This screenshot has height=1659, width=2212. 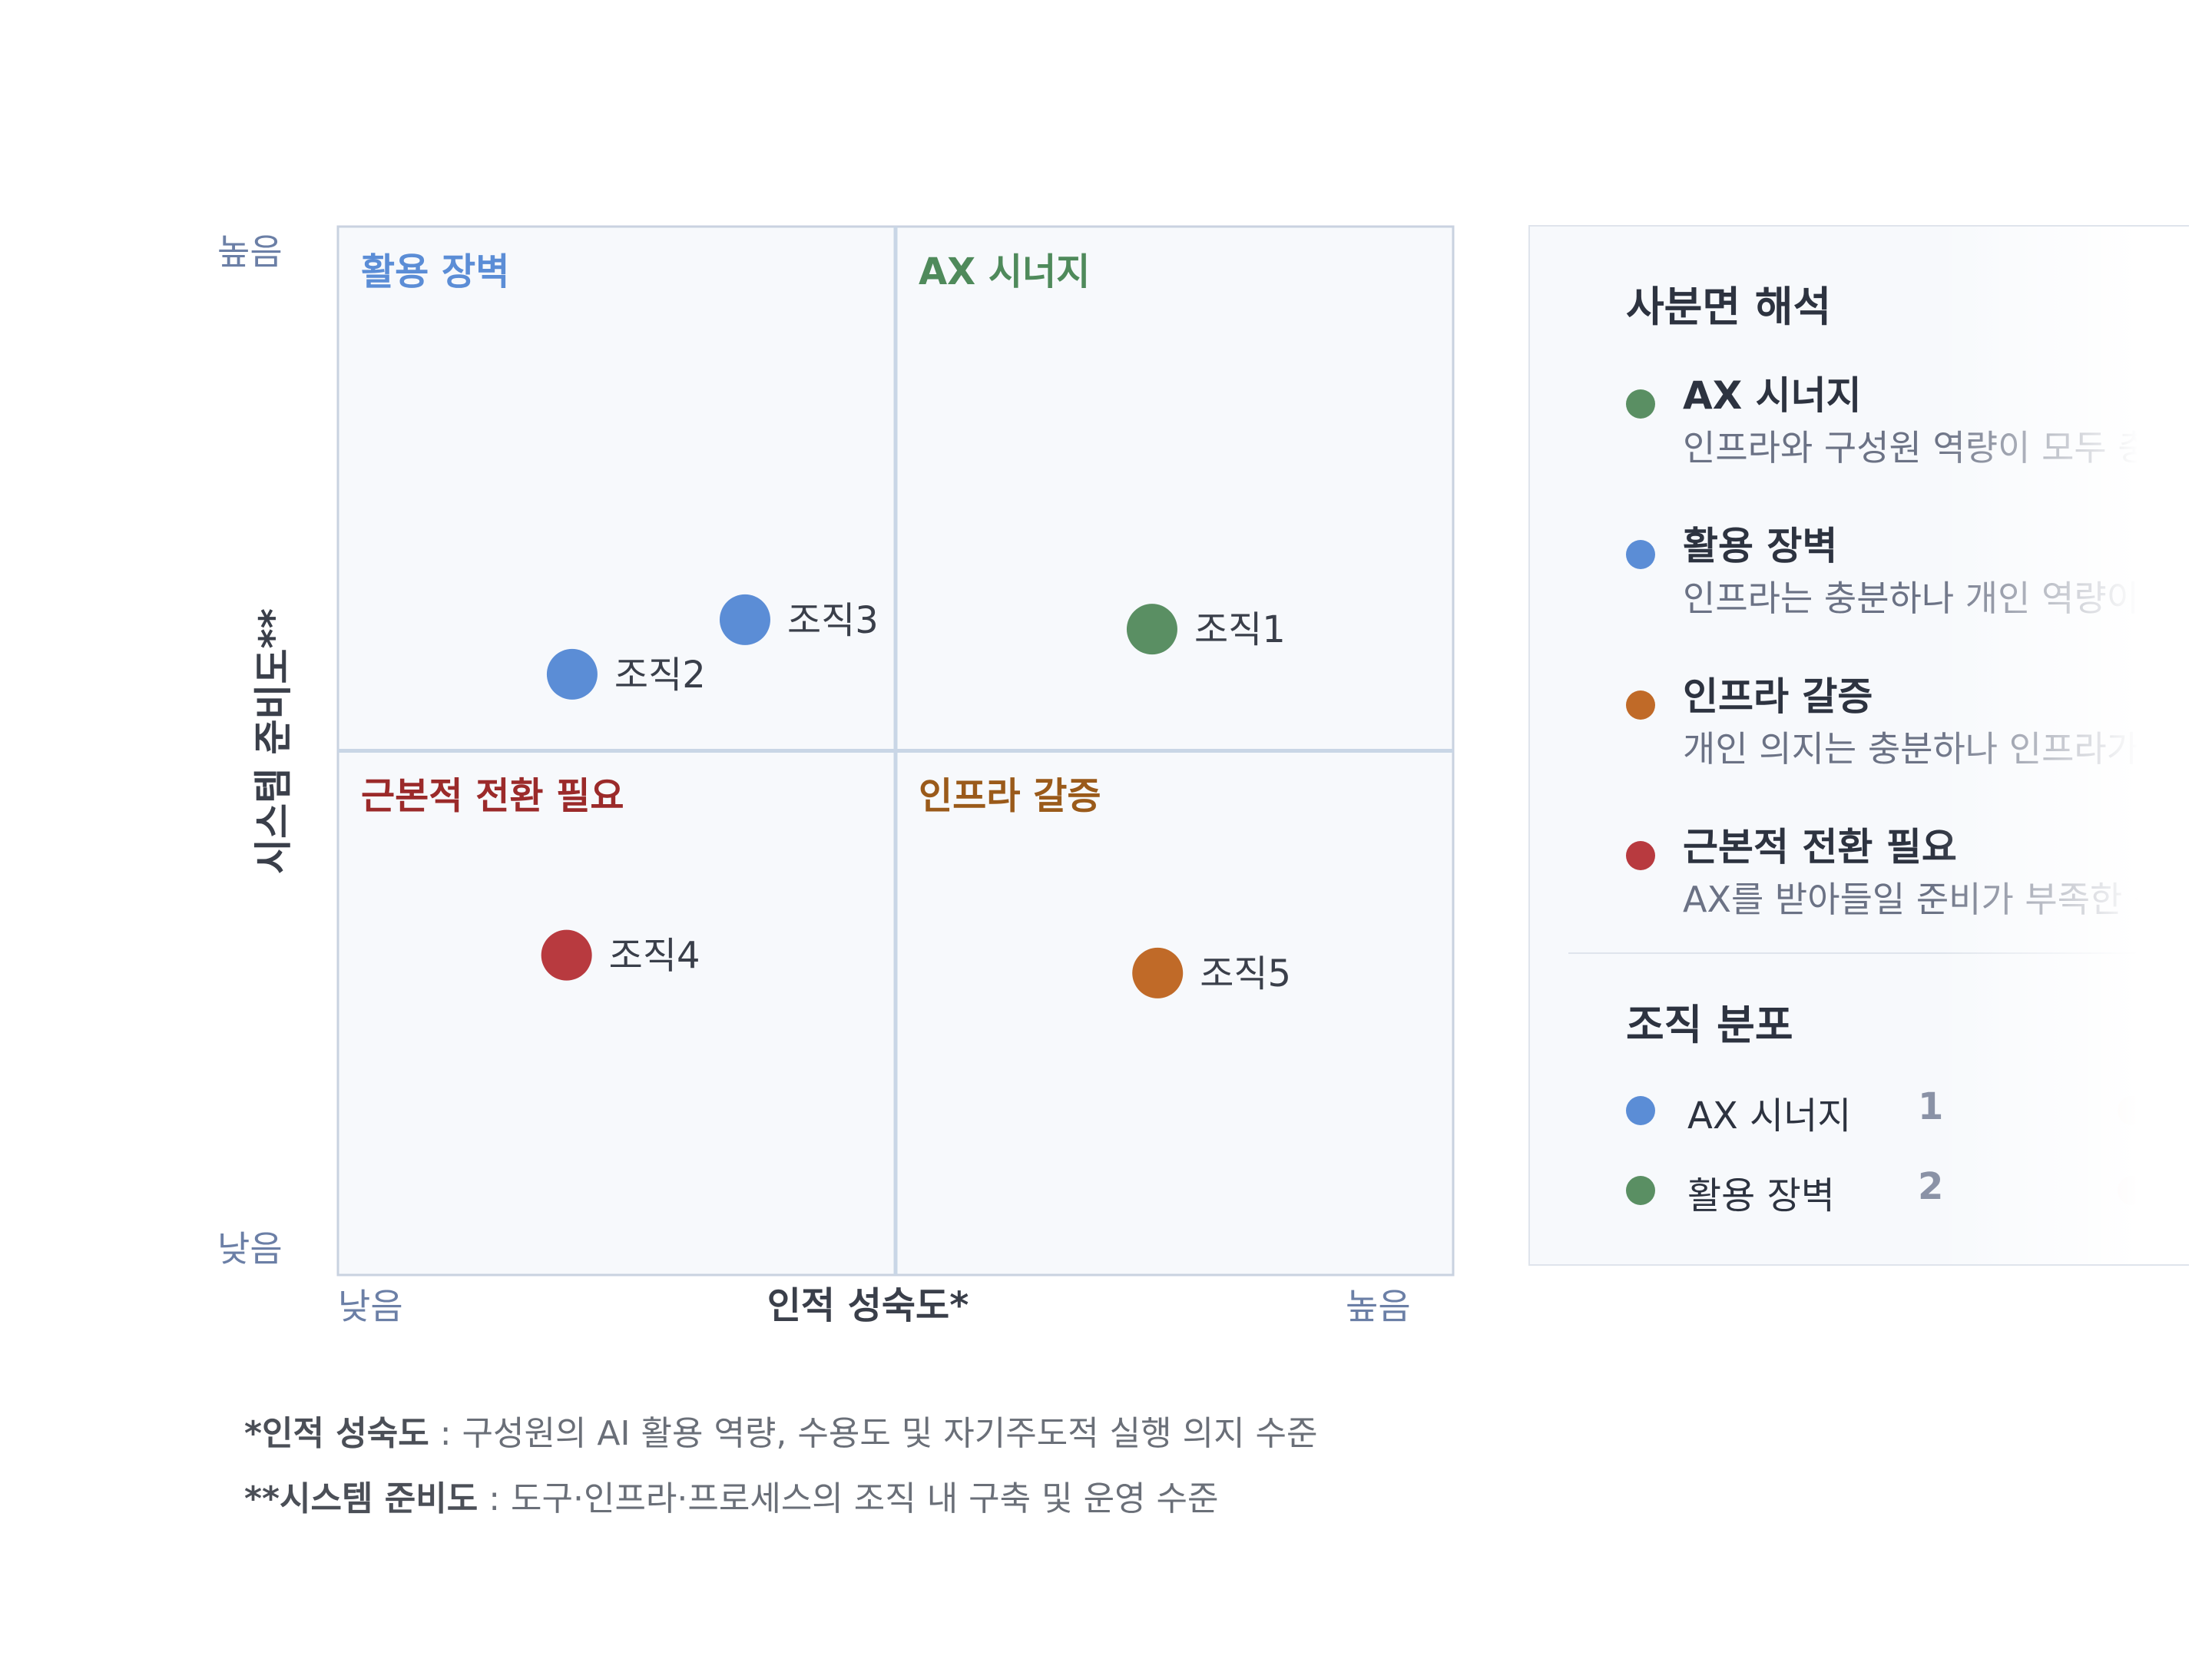 What do you see at coordinates (493, 796) in the screenshot?
I see `quadrant-label: 근본적 전환 필요` at bounding box center [493, 796].